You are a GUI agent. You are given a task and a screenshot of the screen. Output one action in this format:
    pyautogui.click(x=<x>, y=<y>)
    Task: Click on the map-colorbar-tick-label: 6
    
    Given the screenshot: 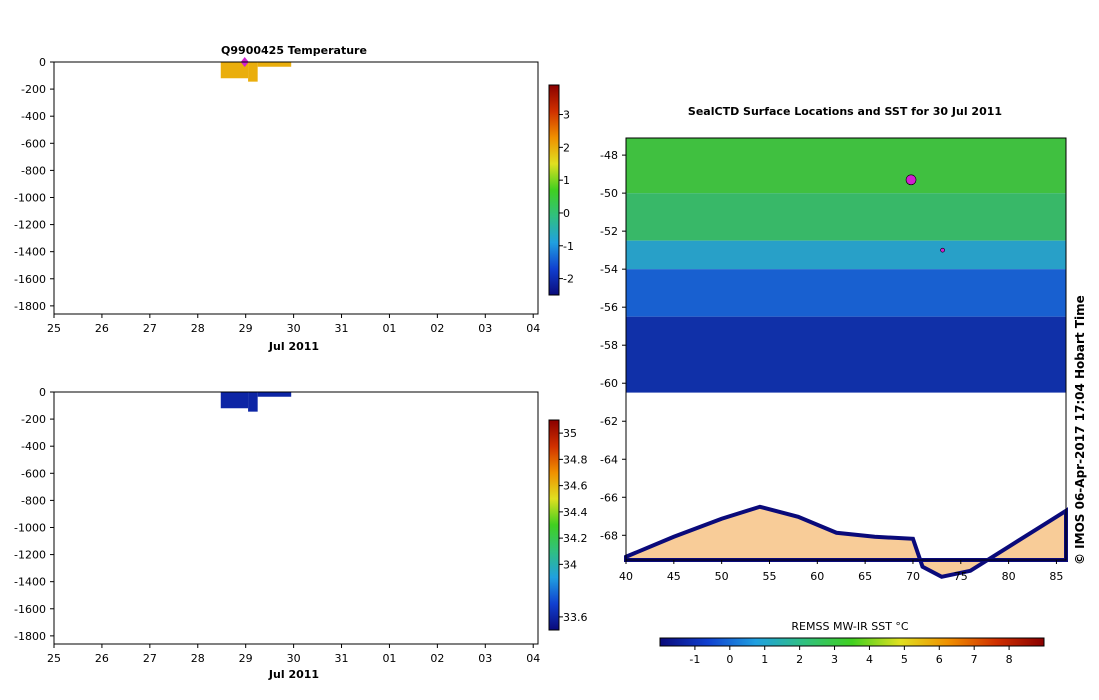 What is the action you would take?
    pyautogui.click(x=939, y=659)
    